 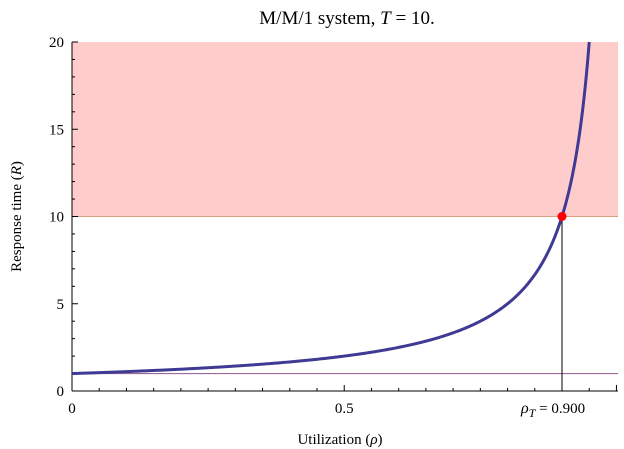 I want to click on x-axis-title: Utilization (ρ), so click(x=339, y=440).